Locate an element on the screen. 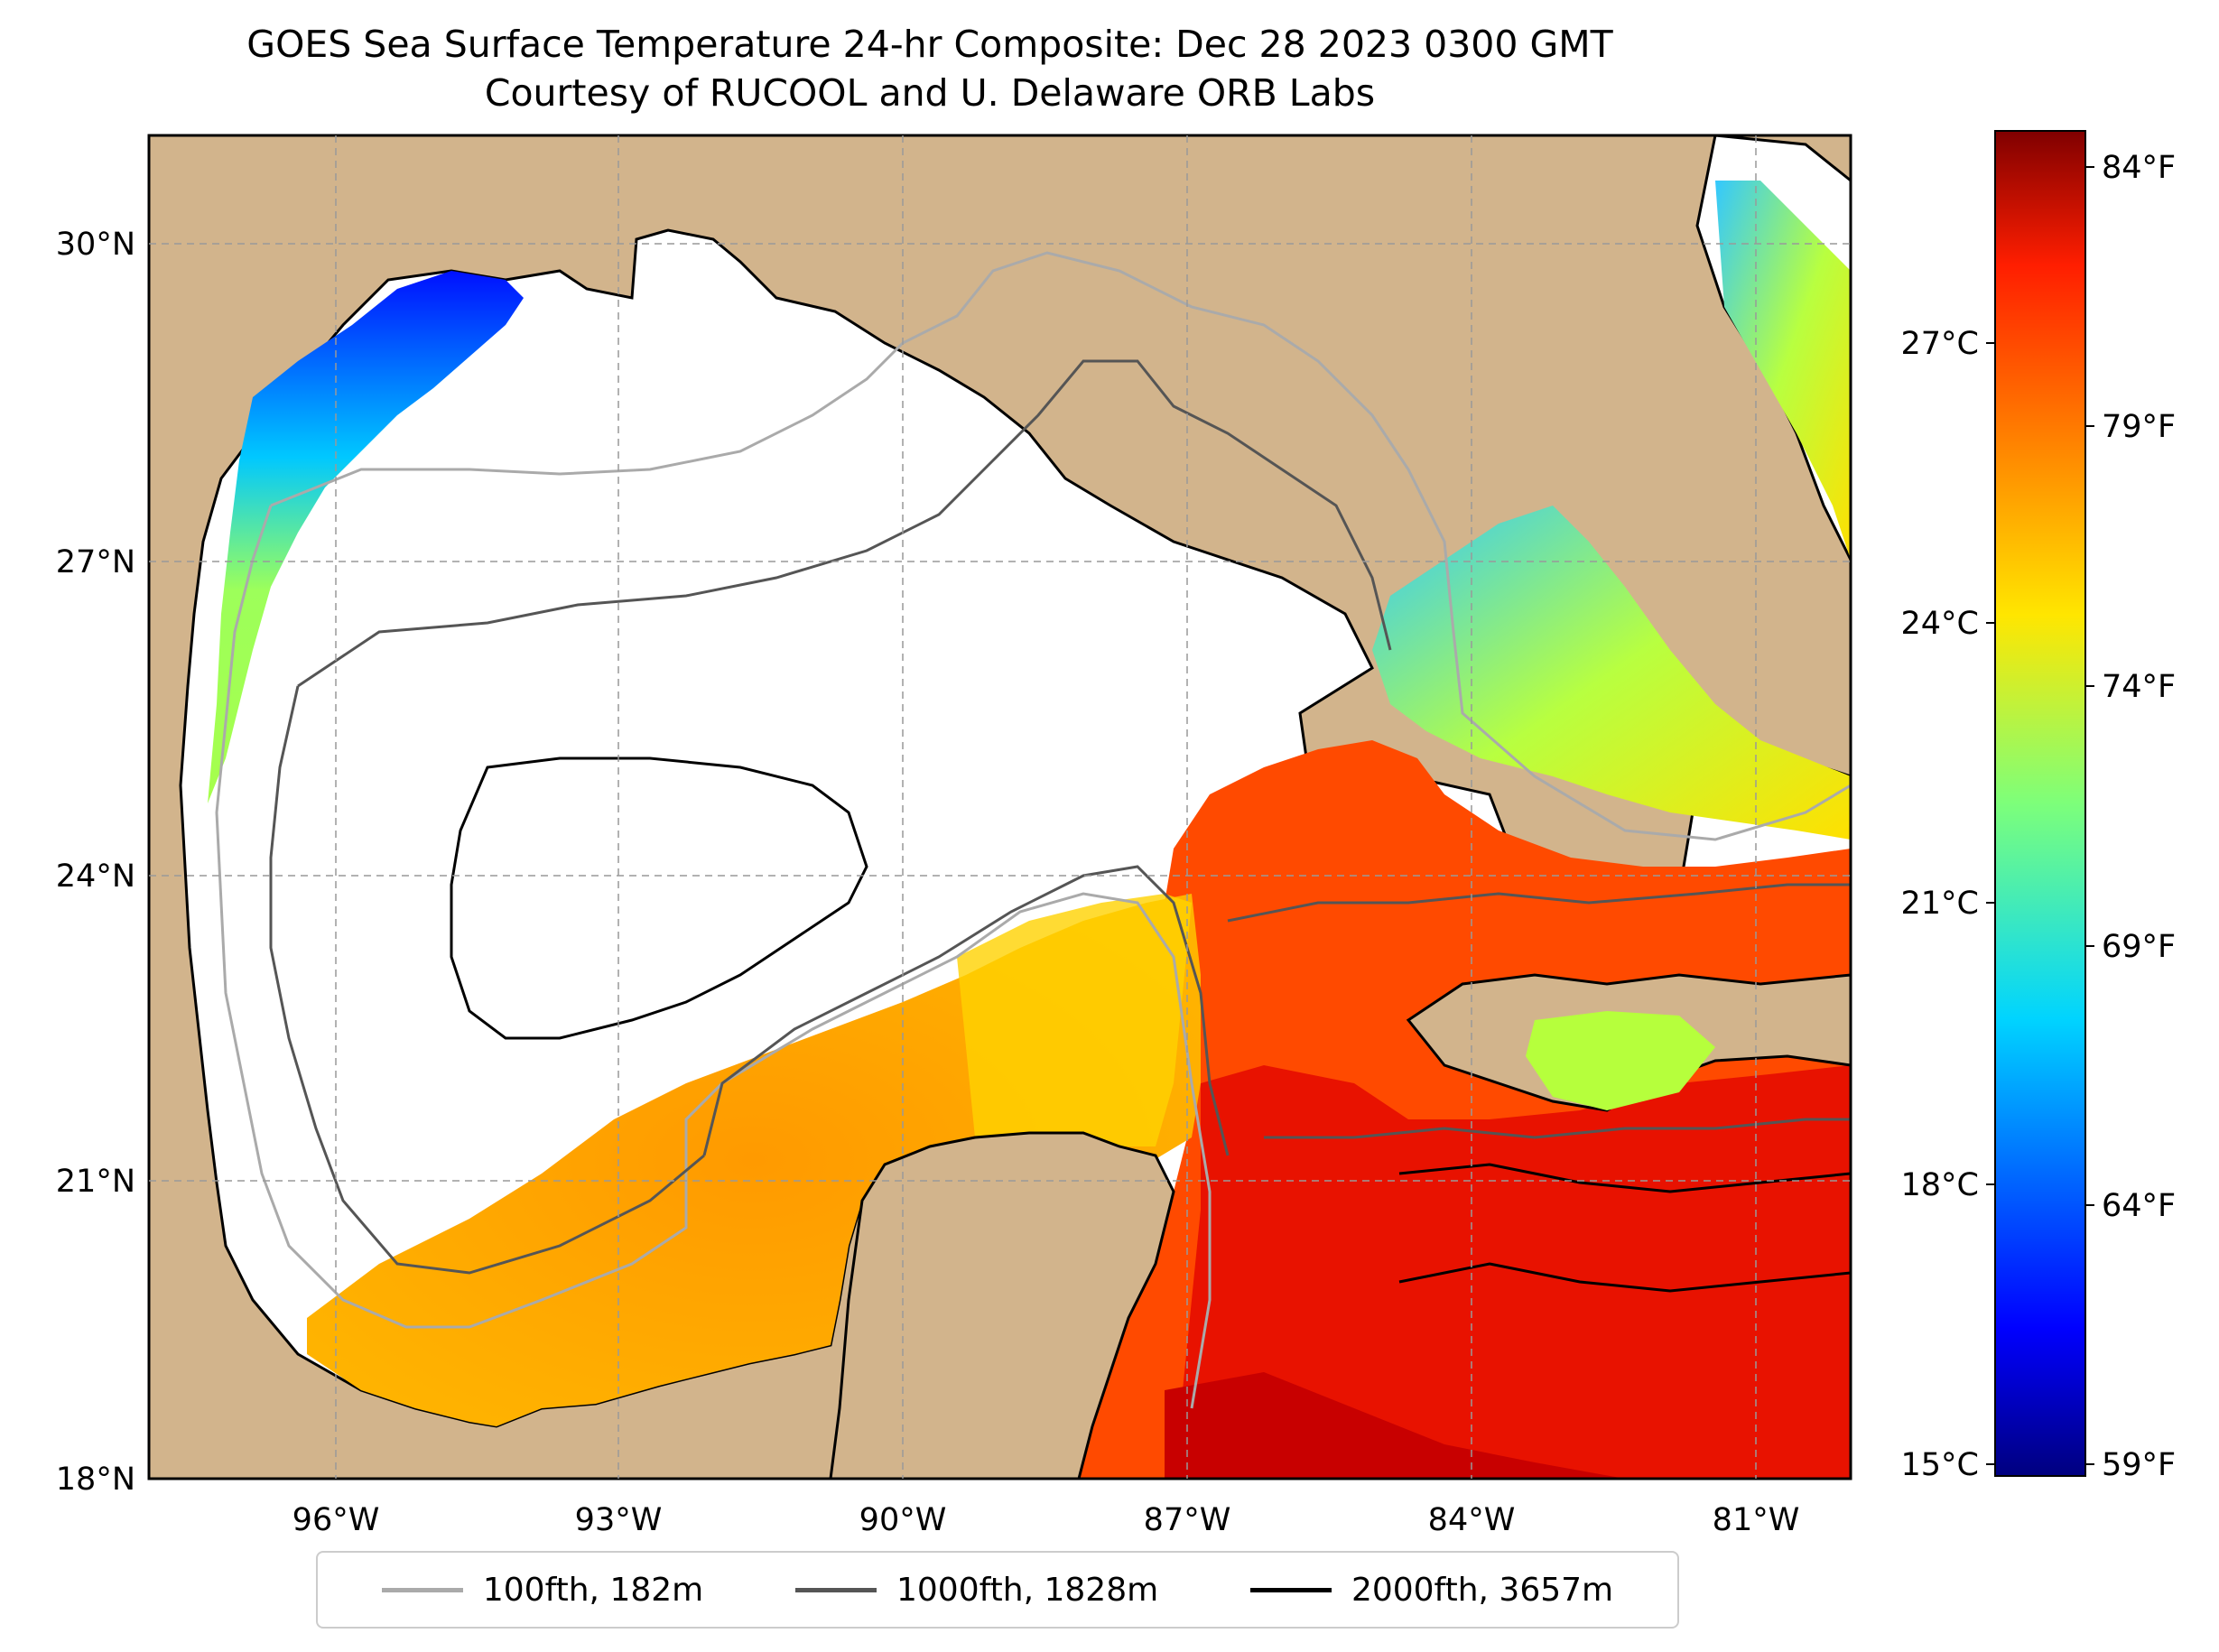  sst-yucatan-shelf is located at coordinates (1074, 1020).